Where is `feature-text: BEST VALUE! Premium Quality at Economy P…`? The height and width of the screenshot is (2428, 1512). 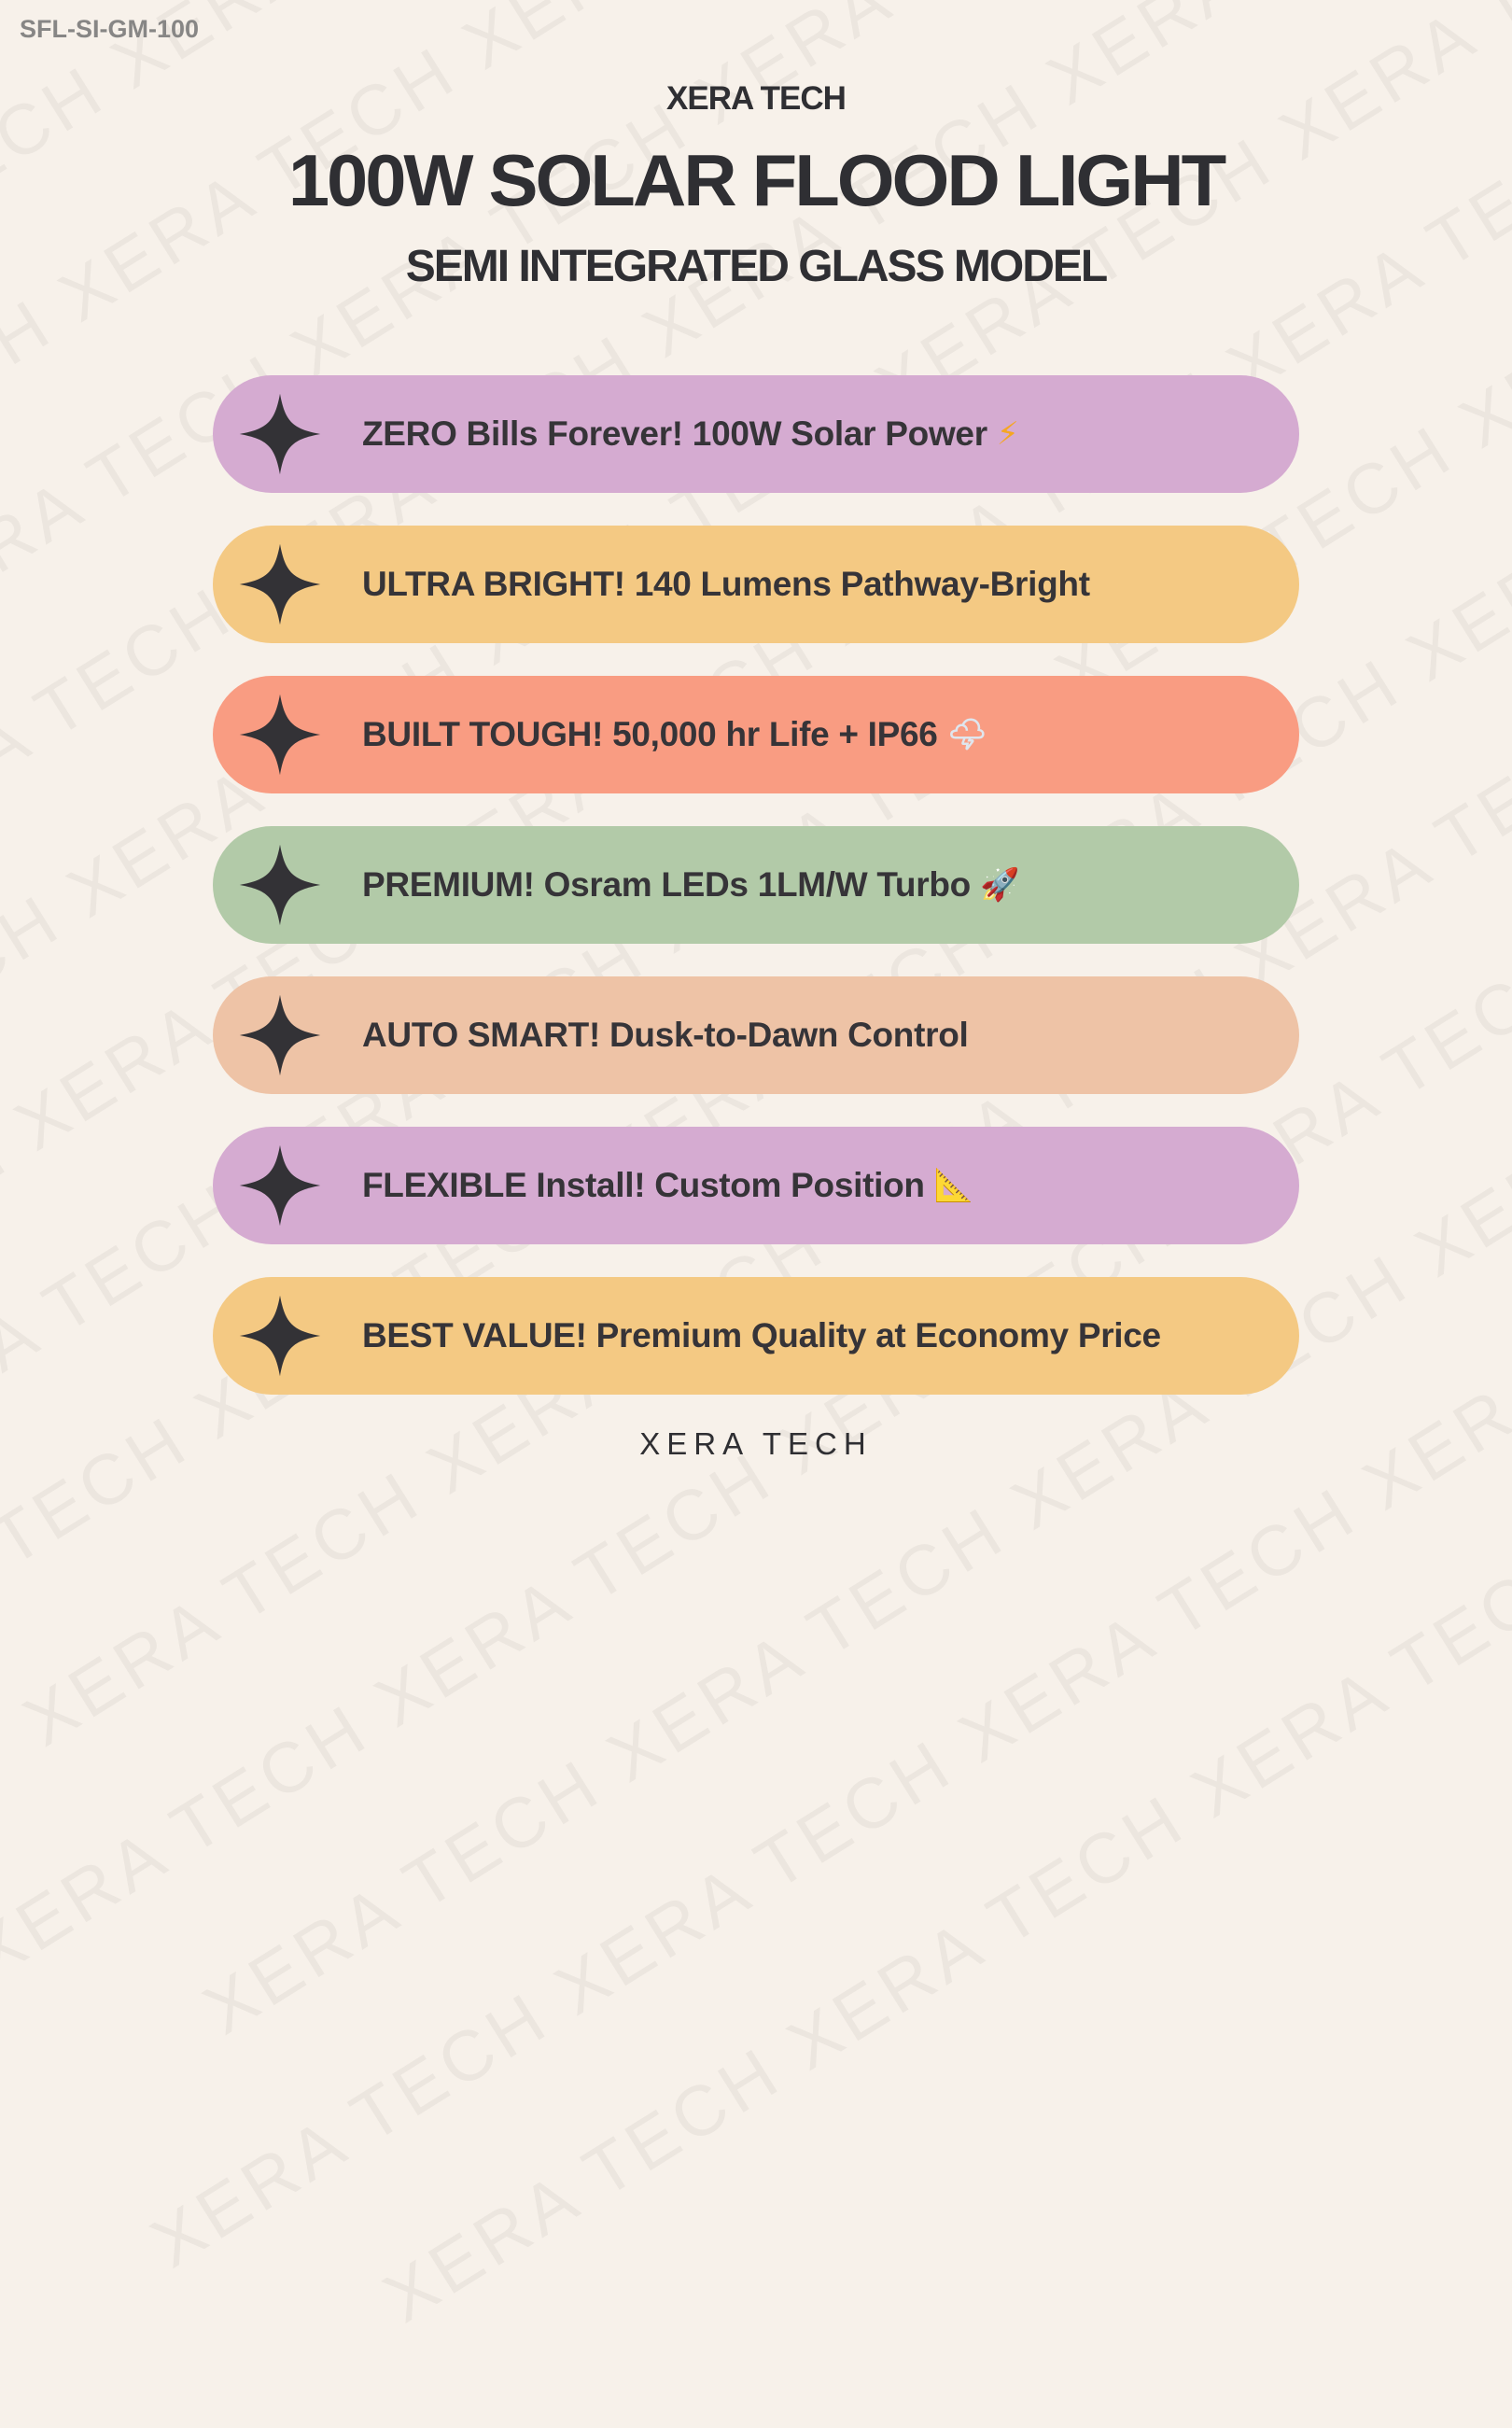 feature-text: BEST VALUE! Premium Quality at Economy P… is located at coordinates (761, 1335).